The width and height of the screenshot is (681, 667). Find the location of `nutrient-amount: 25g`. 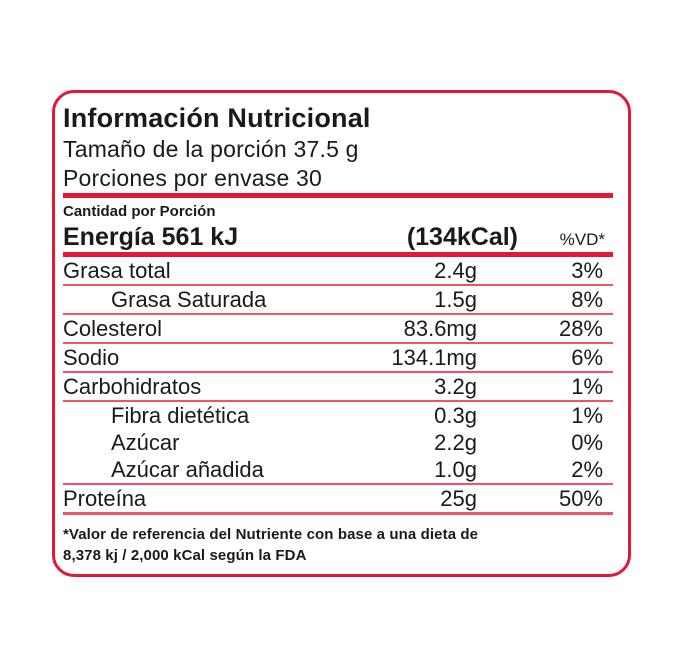

nutrient-amount: 25g is located at coordinates (458, 498).